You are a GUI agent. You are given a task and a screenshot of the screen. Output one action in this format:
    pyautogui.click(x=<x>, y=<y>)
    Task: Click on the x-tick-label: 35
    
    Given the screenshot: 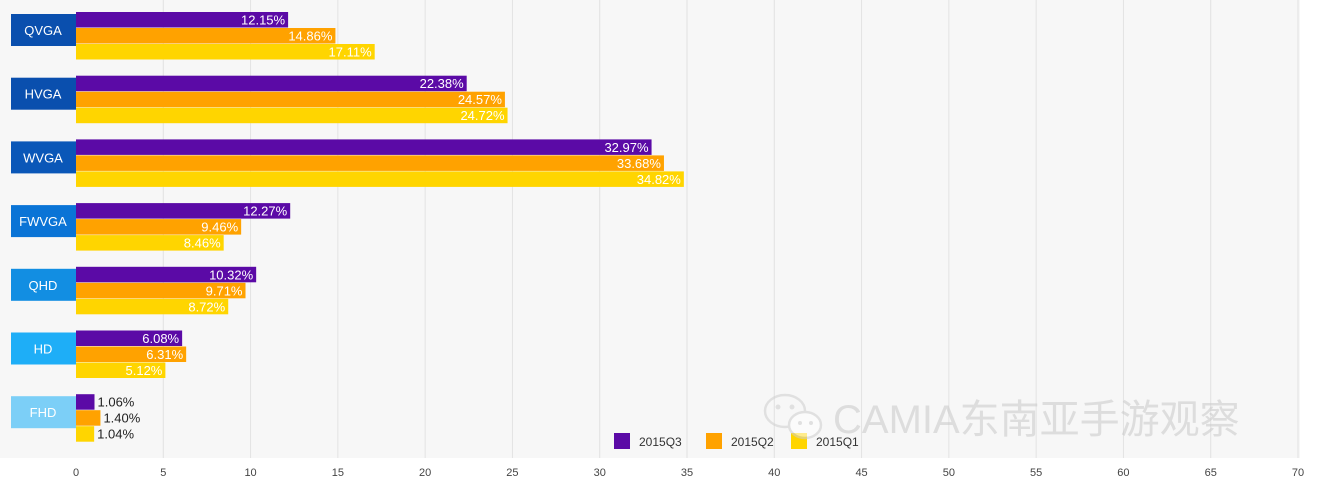 What is the action you would take?
    pyautogui.click(x=687, y=473)
    